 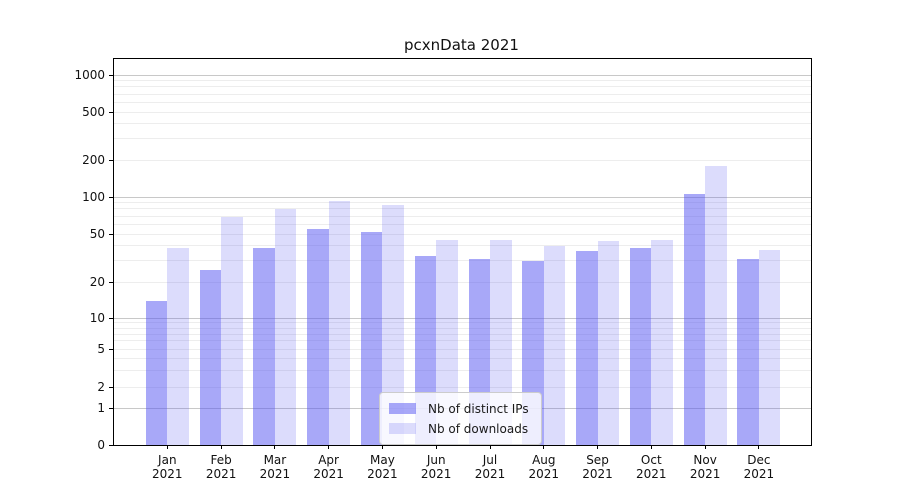 I want to click on y-tick-label: 1, so click(x=101, y=408).